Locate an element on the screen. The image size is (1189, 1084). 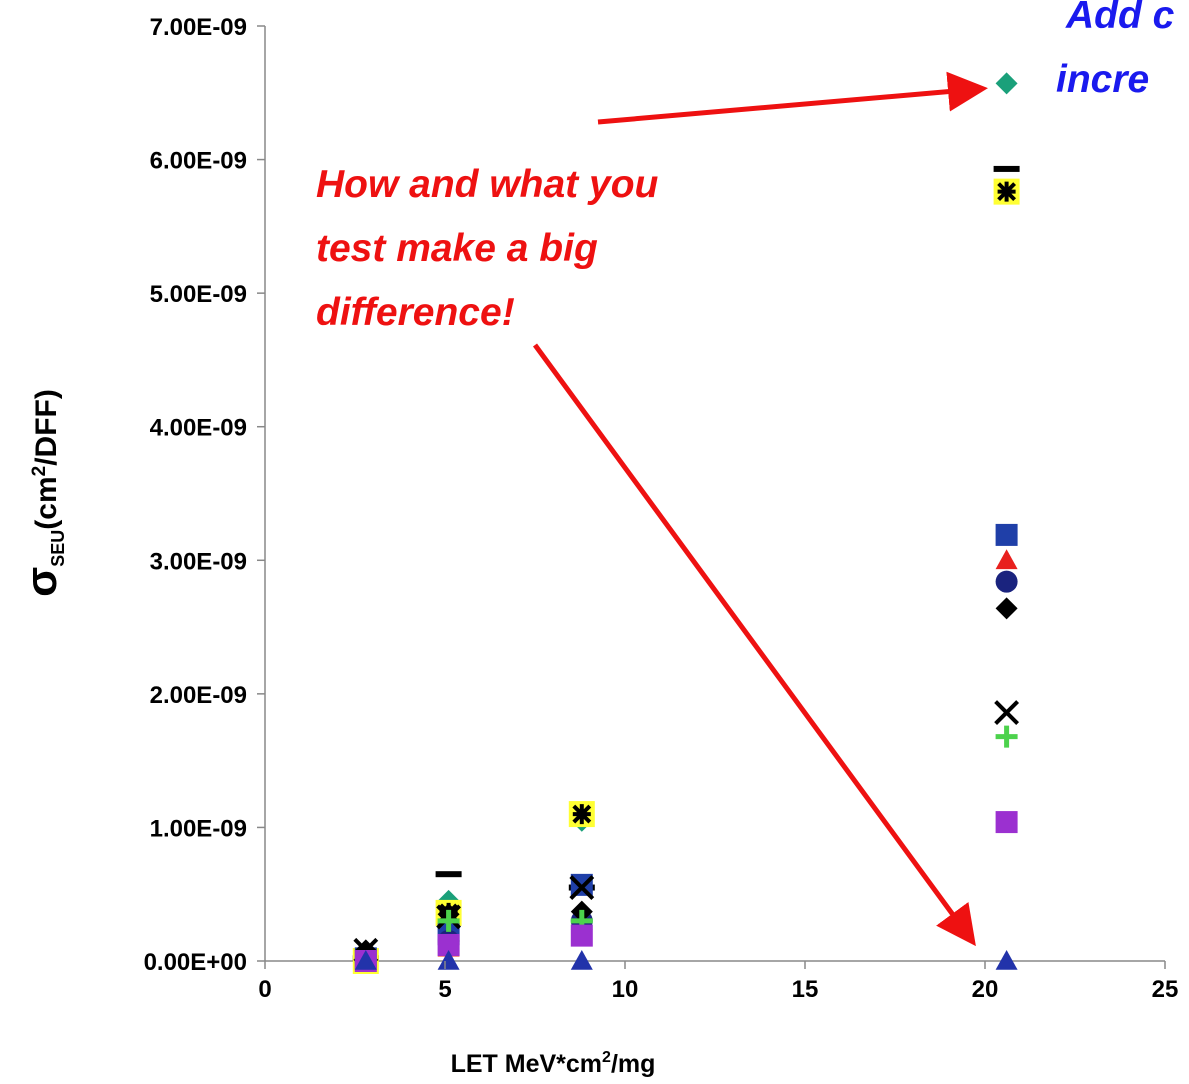
x-tick-label: 0 is located at coordinates (264, 989).